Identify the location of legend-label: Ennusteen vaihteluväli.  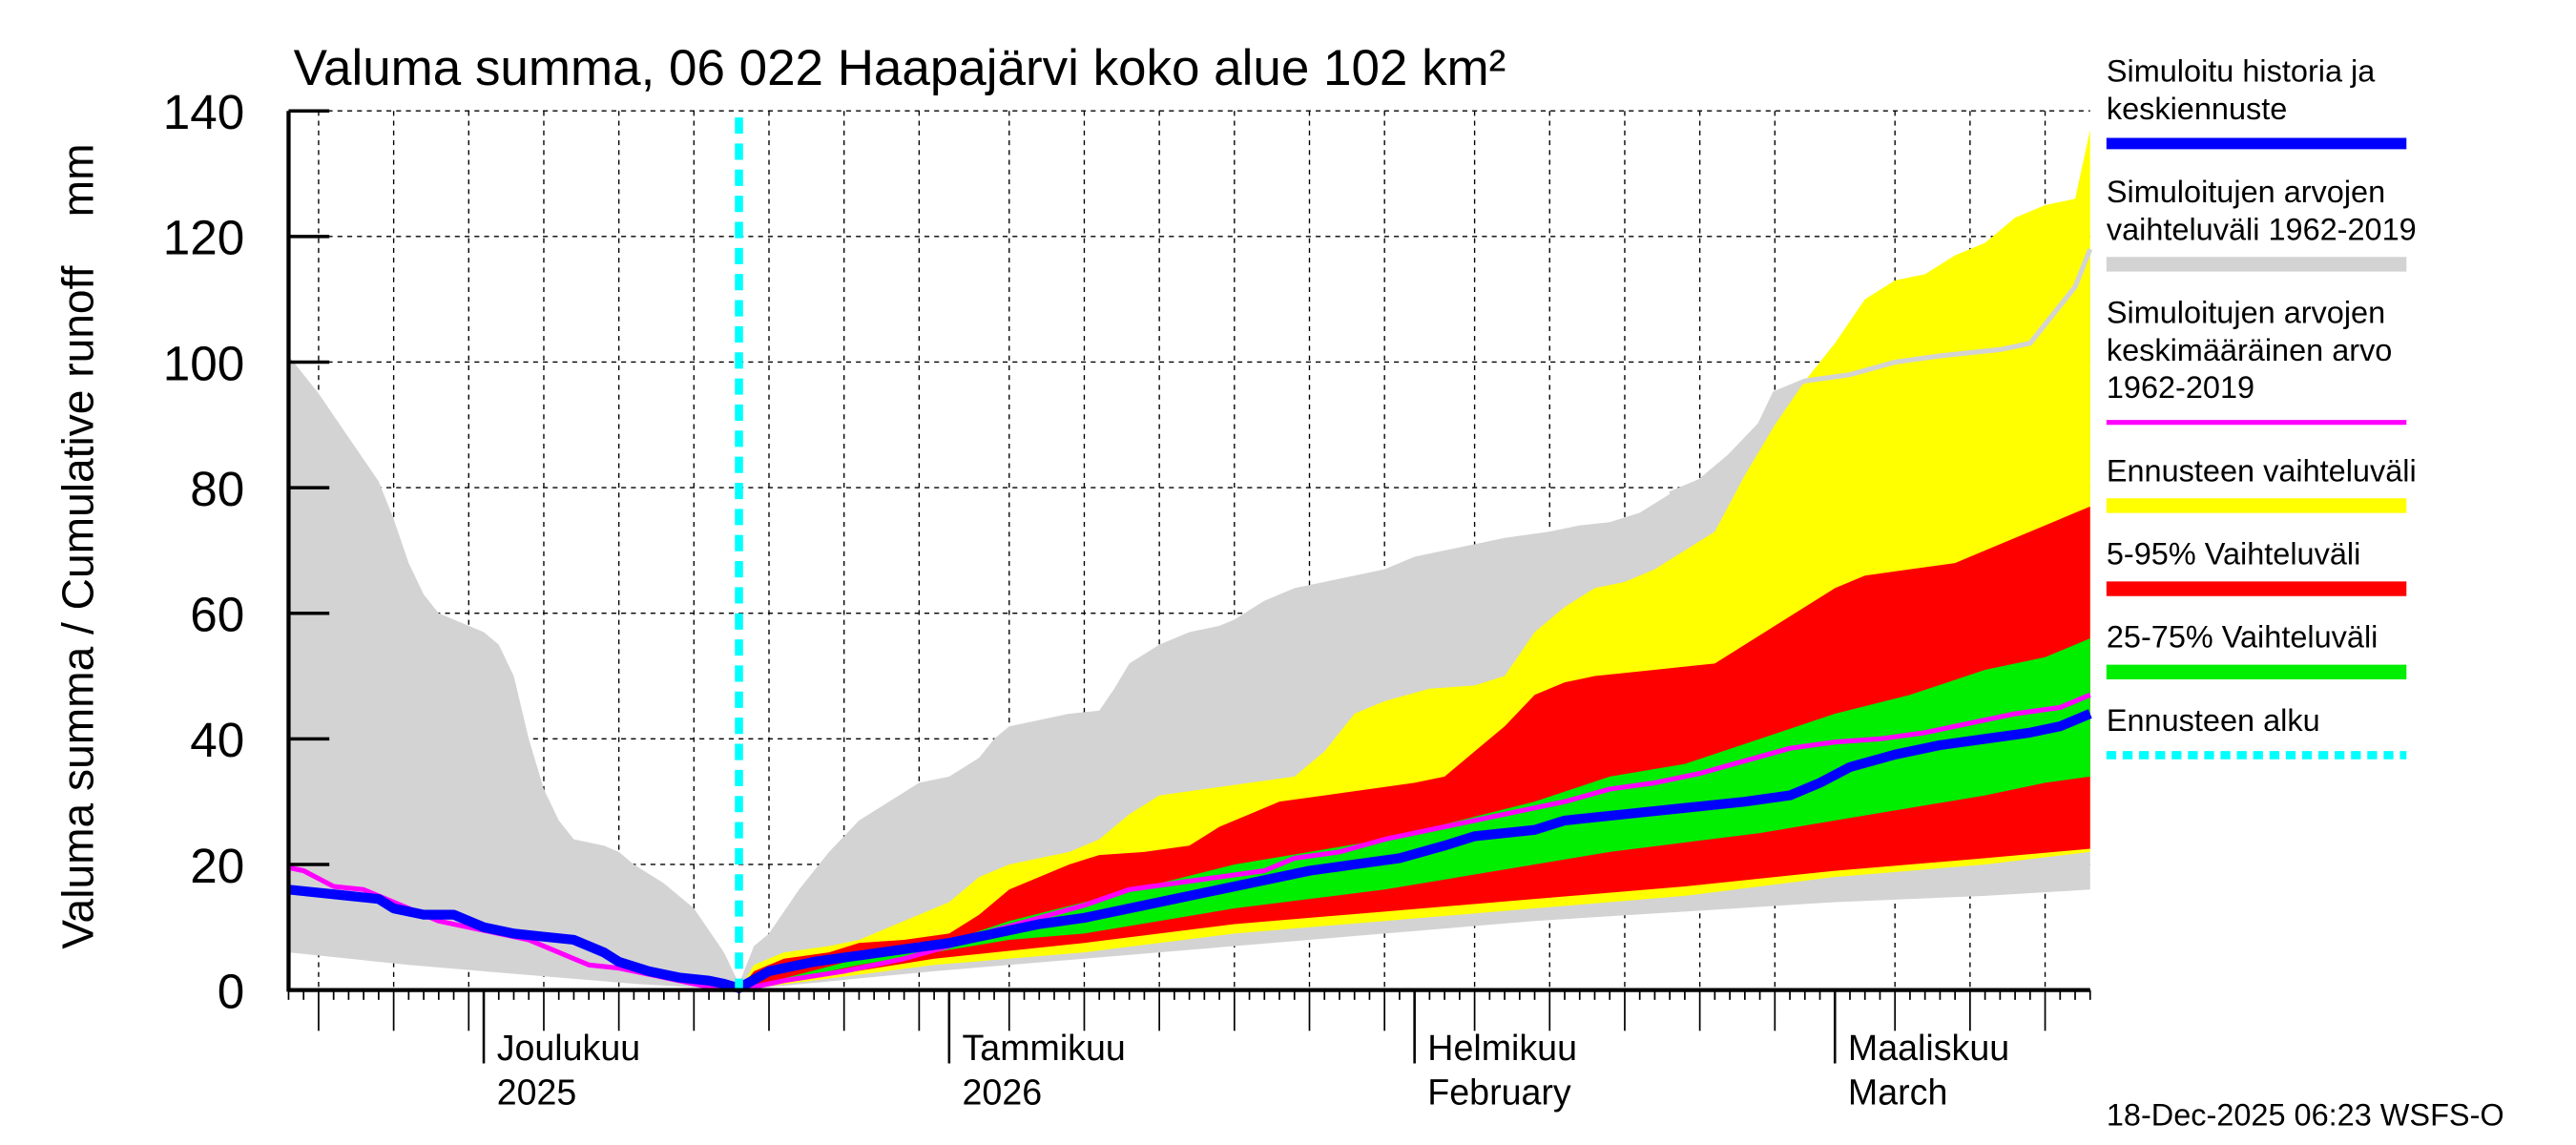
(2262, 471).